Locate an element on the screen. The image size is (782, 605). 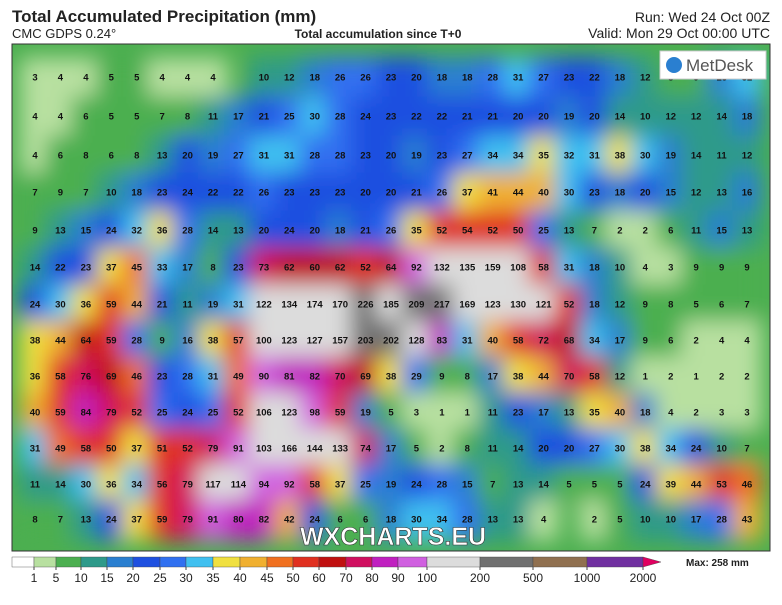
value-label: 28 is located at coordinates (340, 117).